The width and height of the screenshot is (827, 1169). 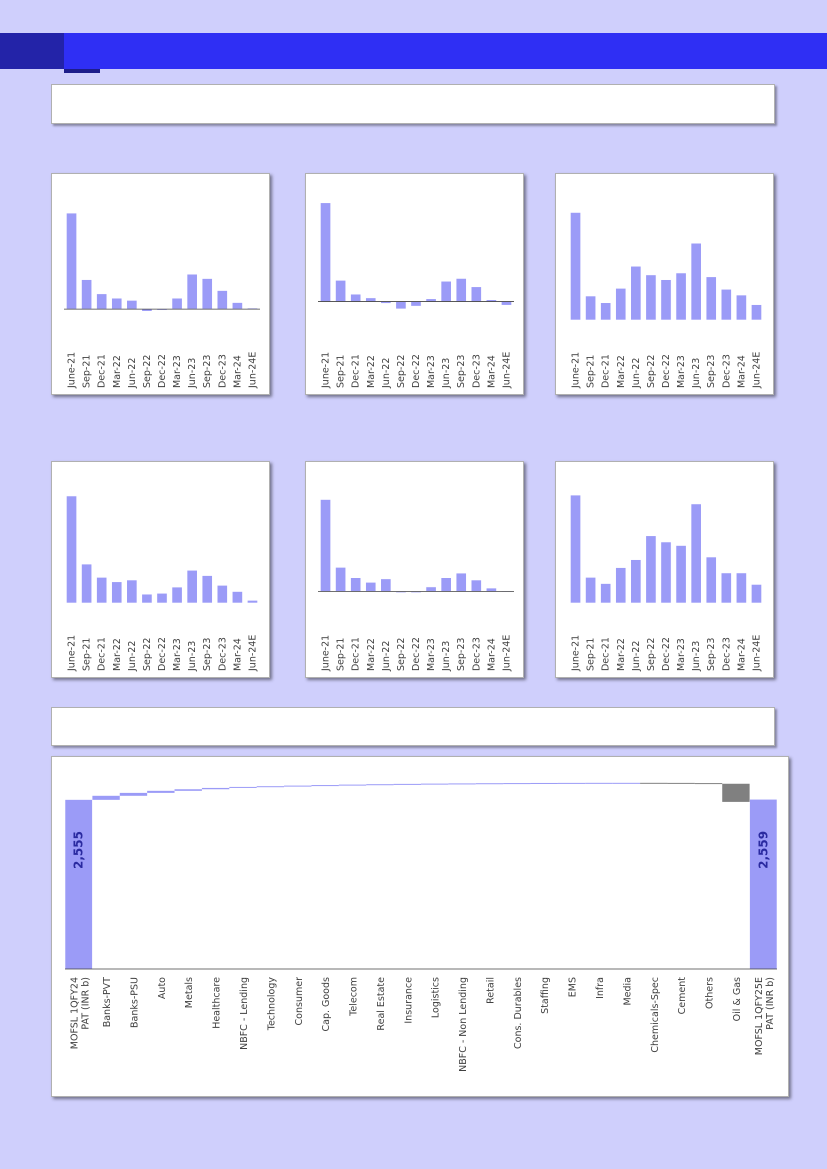 I want to click on waterfall-category-label: Logistics, so click(x=436, y=997).